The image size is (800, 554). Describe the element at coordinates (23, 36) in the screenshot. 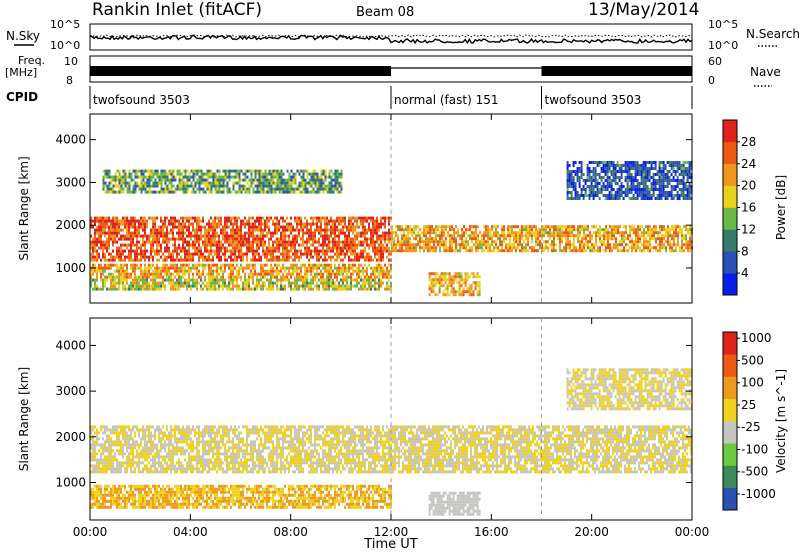

I see `nsky-label: N.Sky` at that location.